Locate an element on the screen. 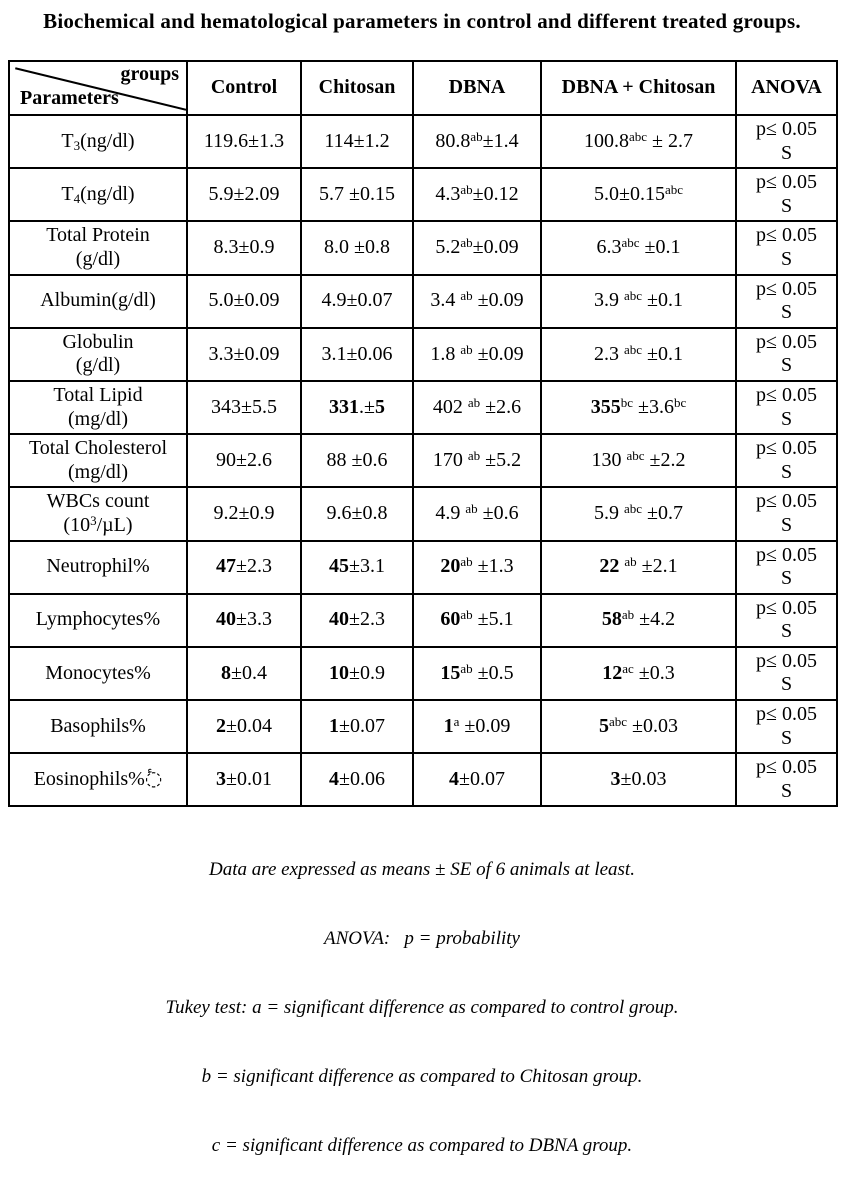 Image resolution: width=844 pixels, height=1180 pixels. value-cell: 5.0±0.09 is located at coordinates (244, 301).